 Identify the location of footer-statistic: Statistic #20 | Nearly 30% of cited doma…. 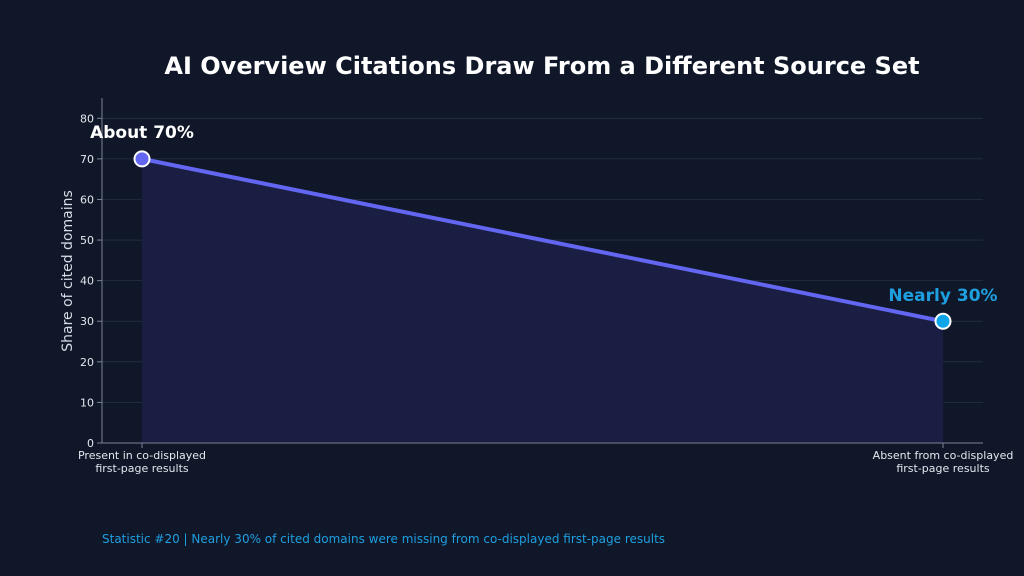
(384, 539).